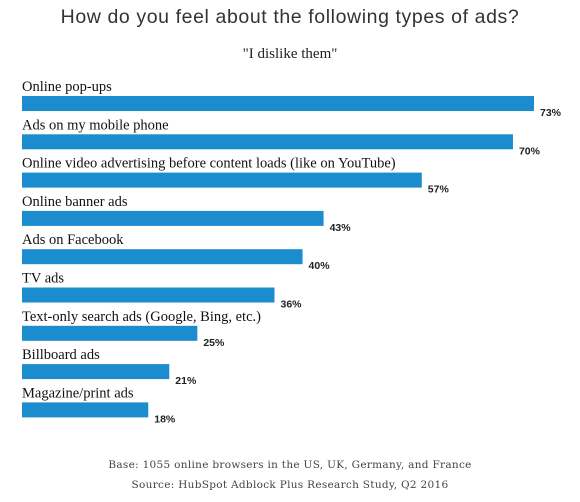 Image resolution: width=580 pixels, height=502 pixels. Describe the element at coordinates (320, 266) in the screenshot. I see `value-label: 40%` at that location.